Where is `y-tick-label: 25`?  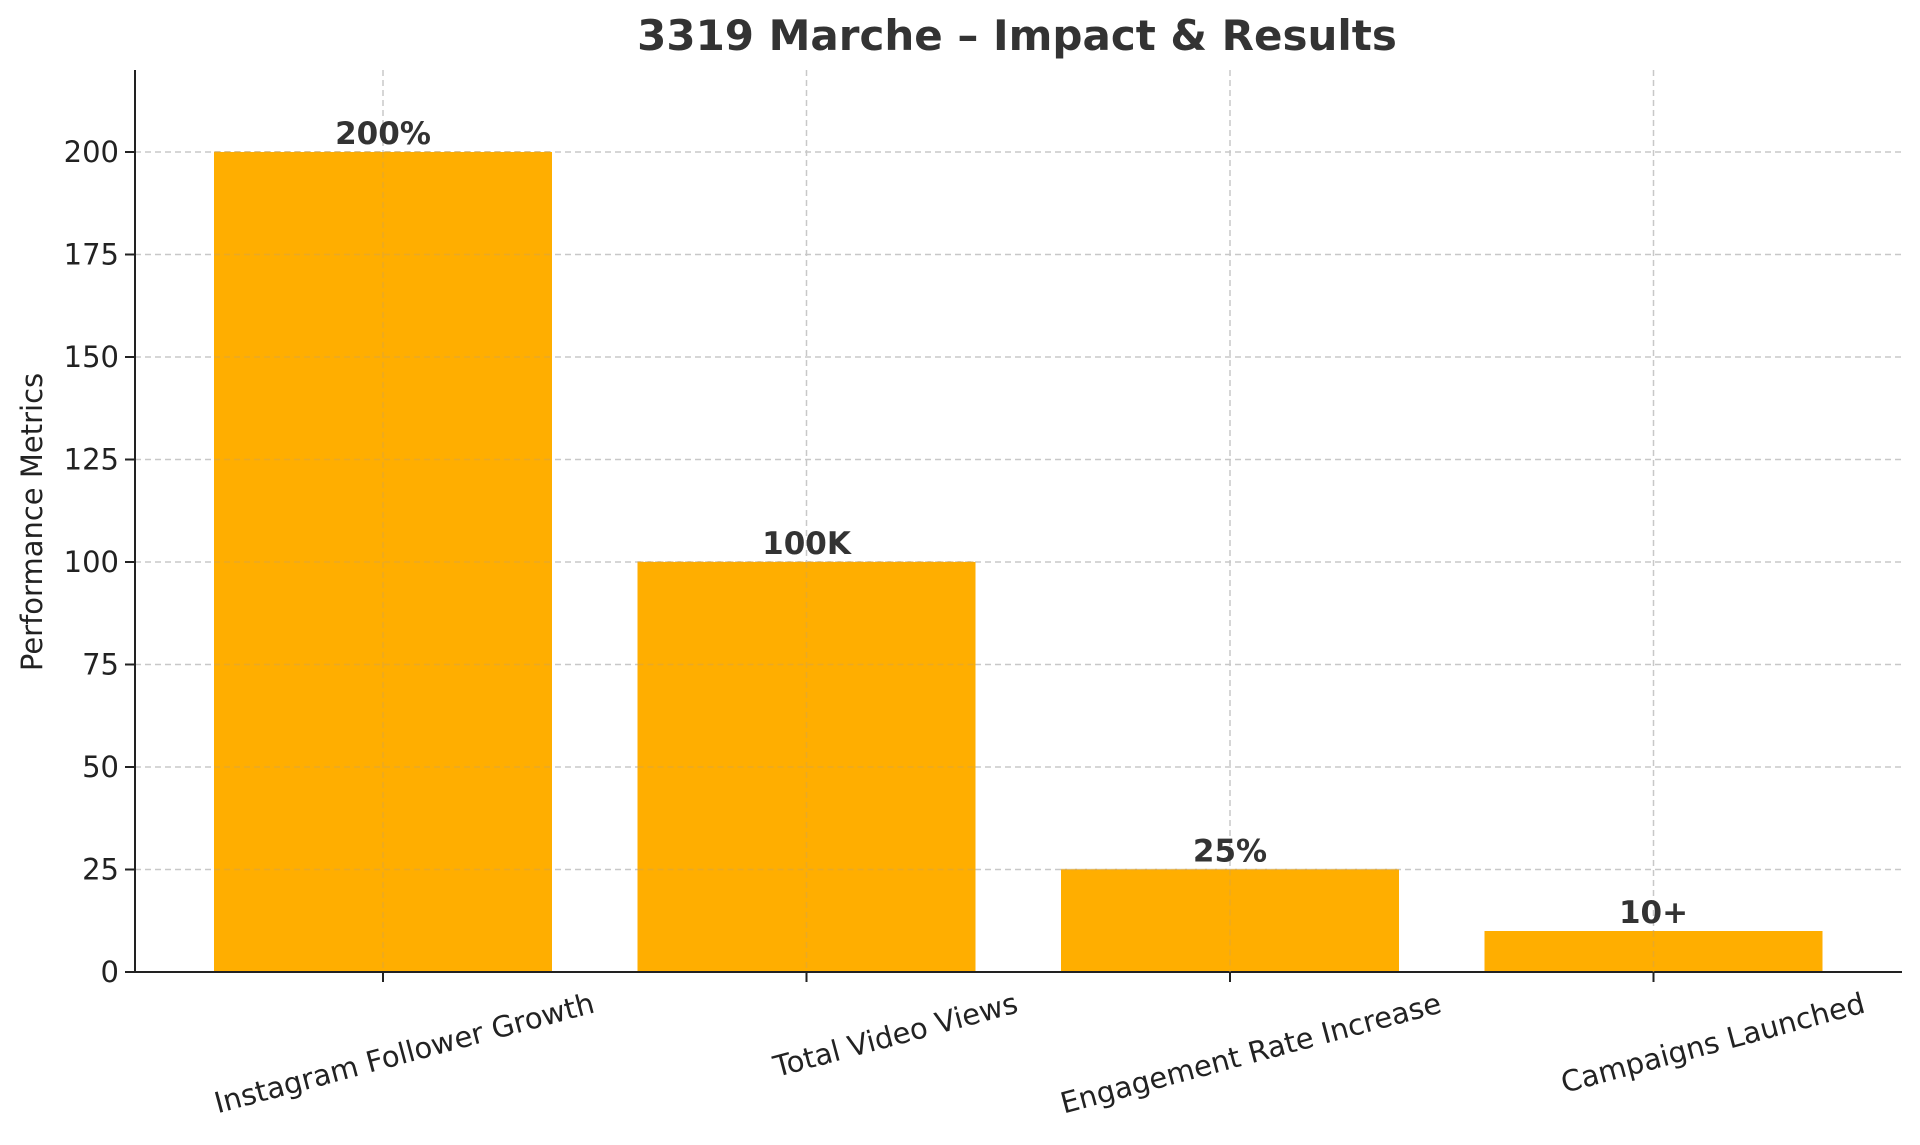 y-tick-label: 25 is located at coordinates (100, 870).